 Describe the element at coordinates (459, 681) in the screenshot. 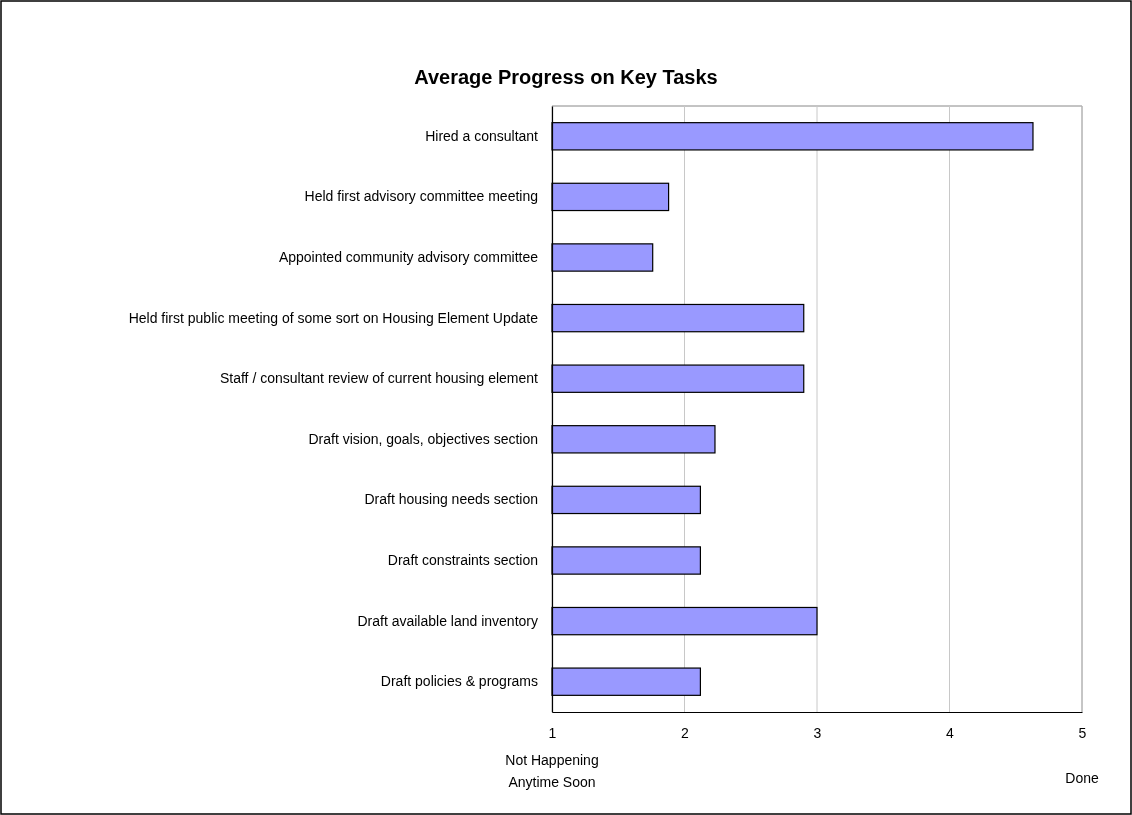

I see `y-tick-label: Draft policies & programs` at that location.